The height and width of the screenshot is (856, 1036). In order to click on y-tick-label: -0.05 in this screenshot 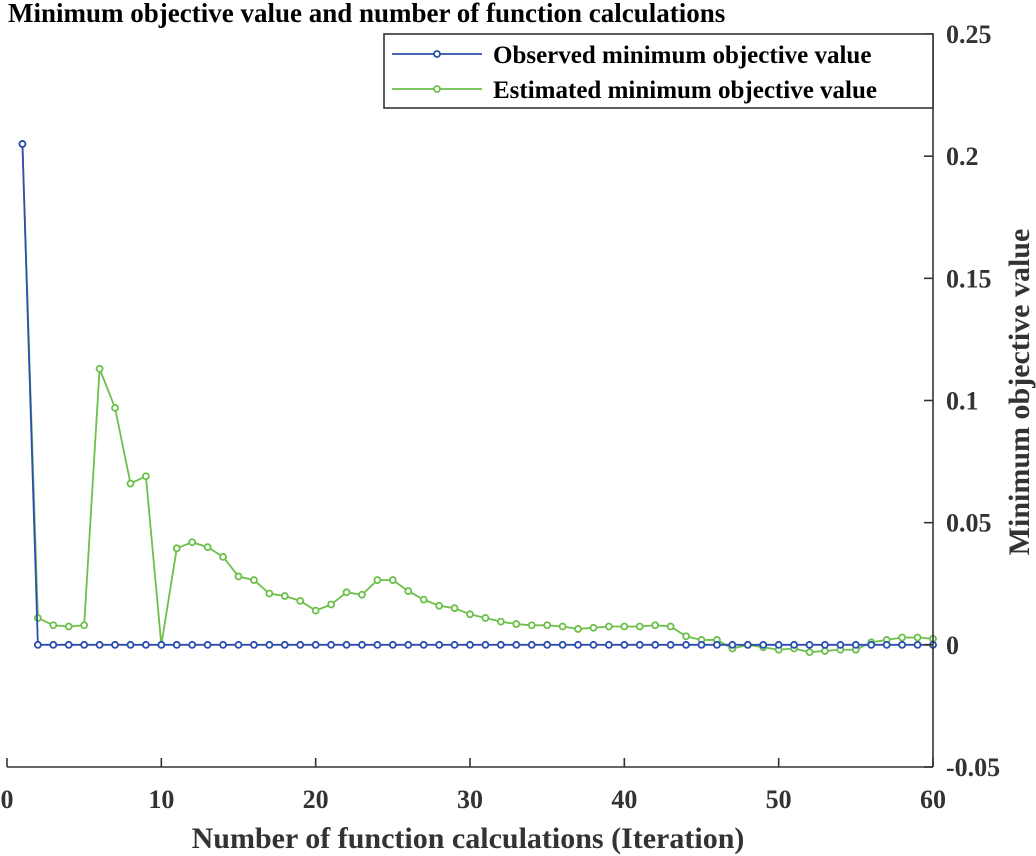, I will do `click(973, 767)`.